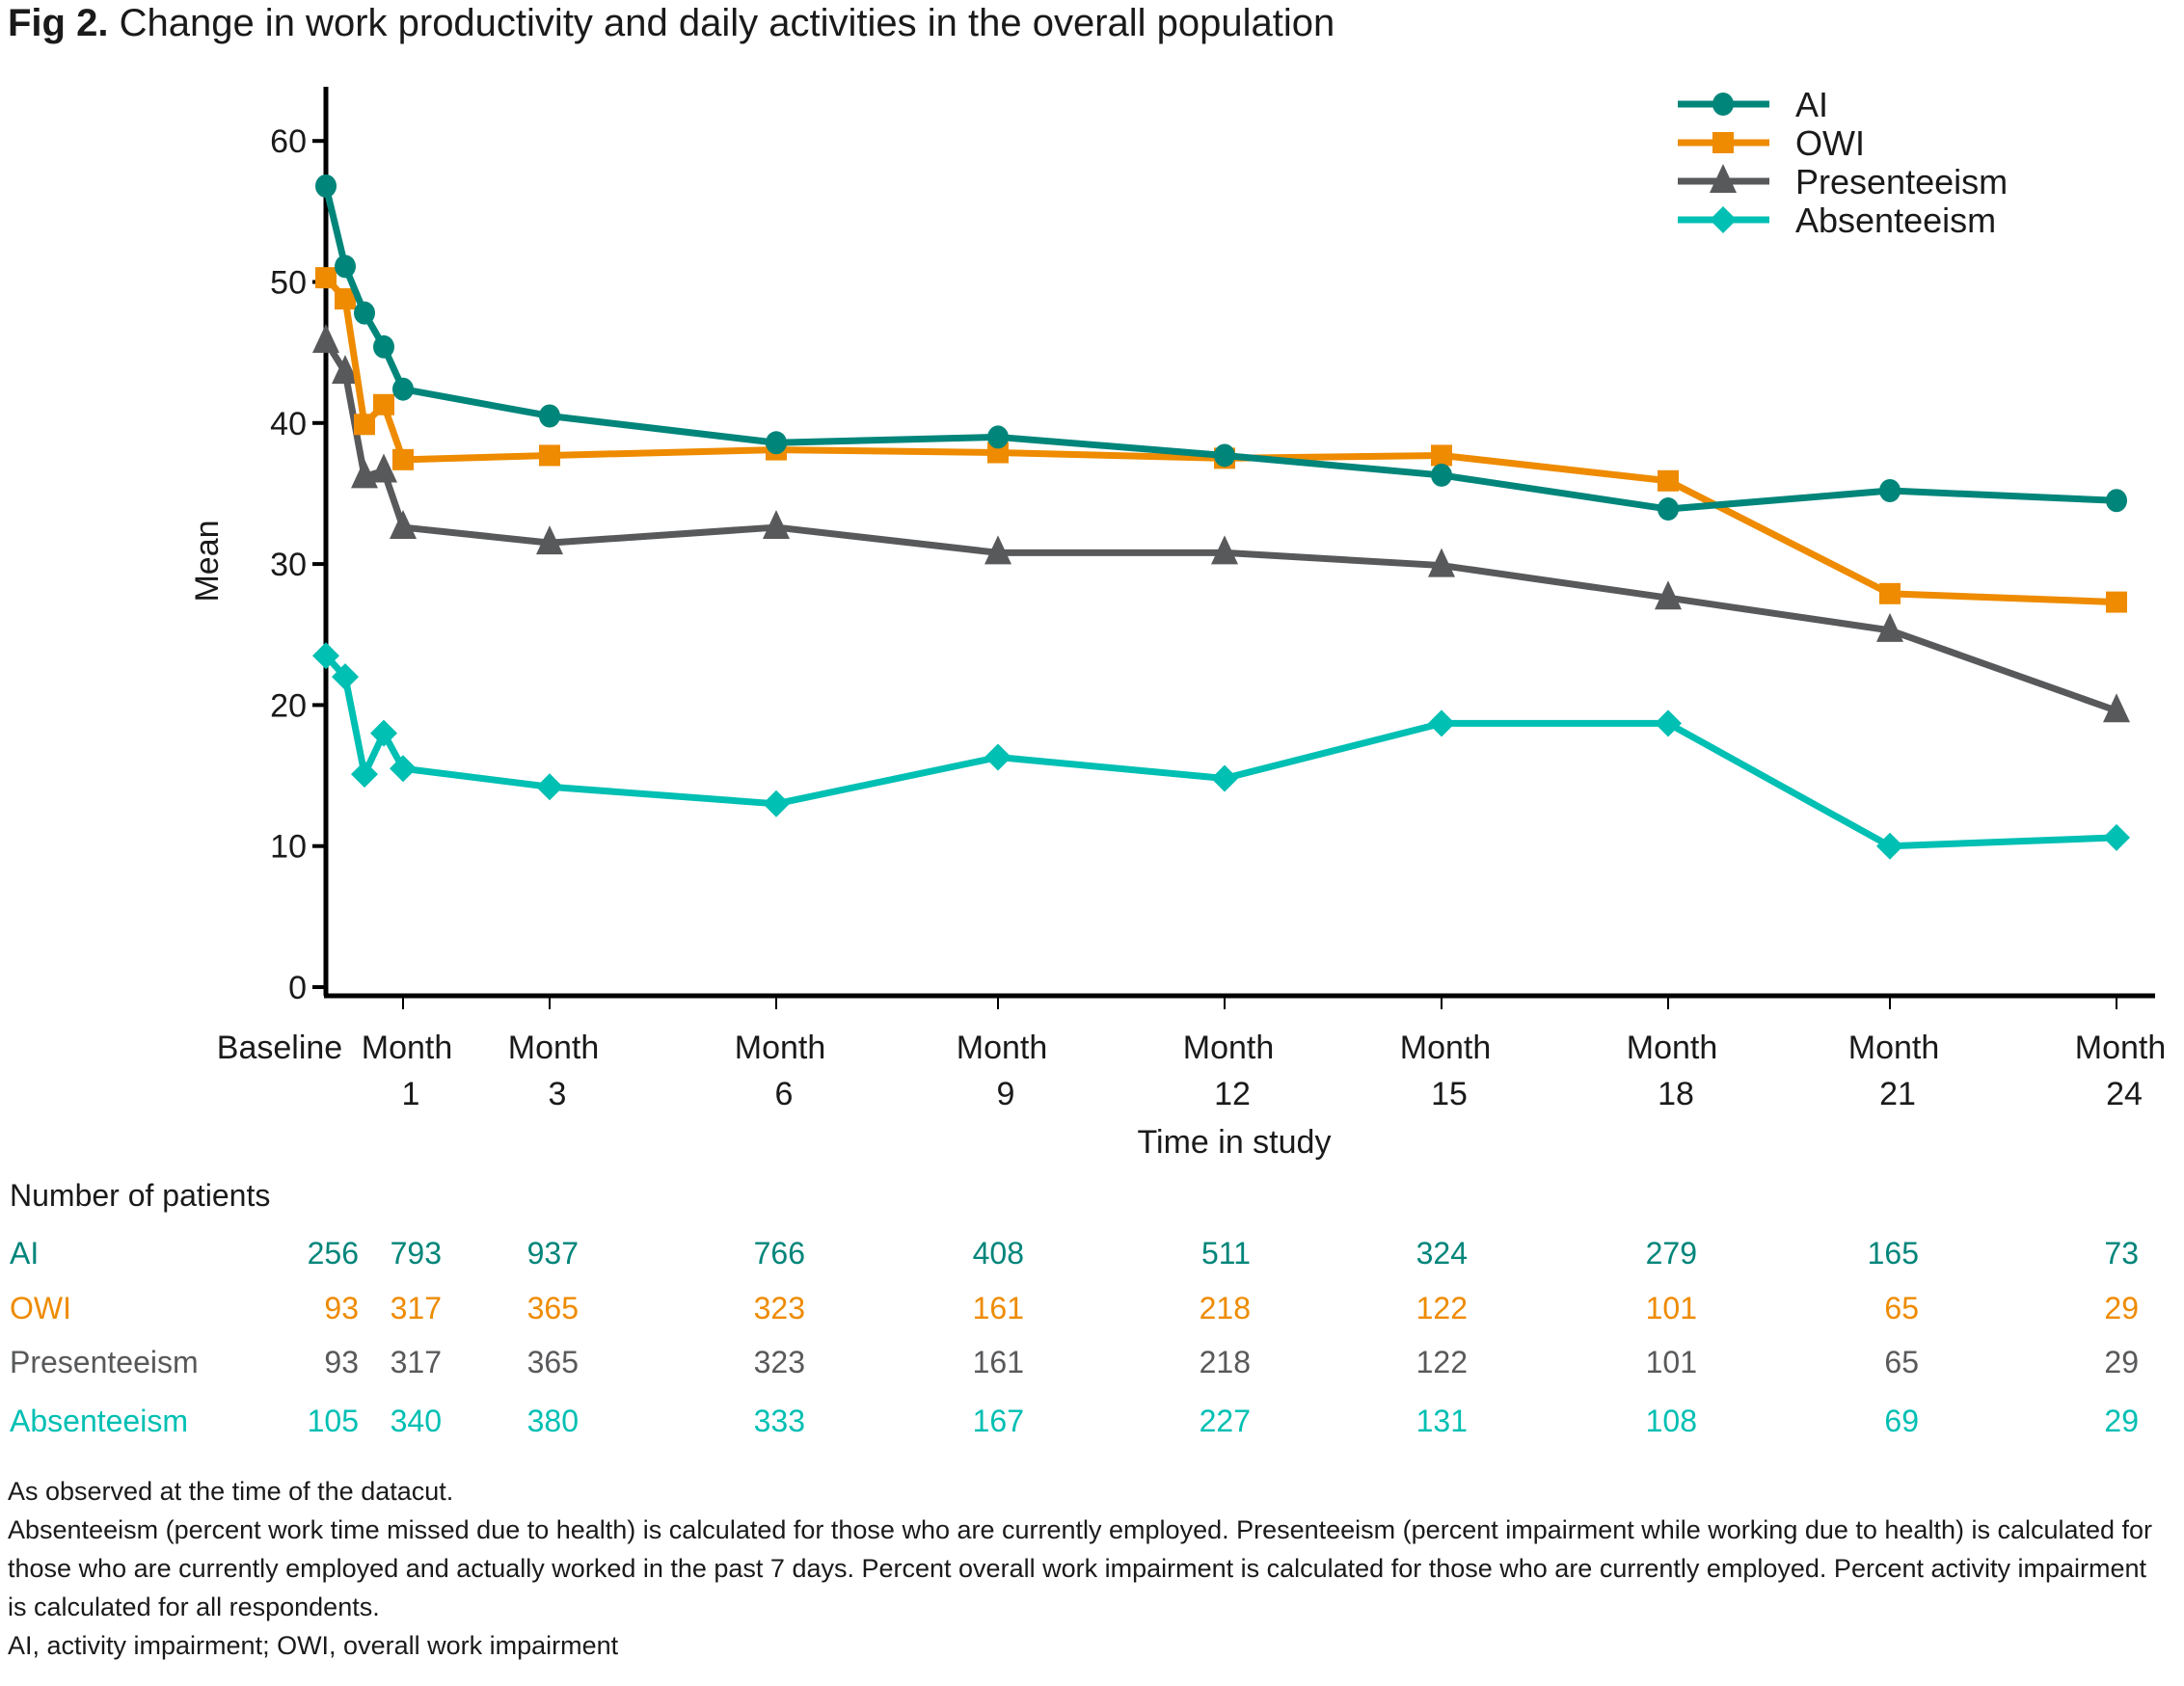  Describe the element at coordinates (104, 1362) in the screenshot. I see `patients-row-label: Presenteeism` at that location.